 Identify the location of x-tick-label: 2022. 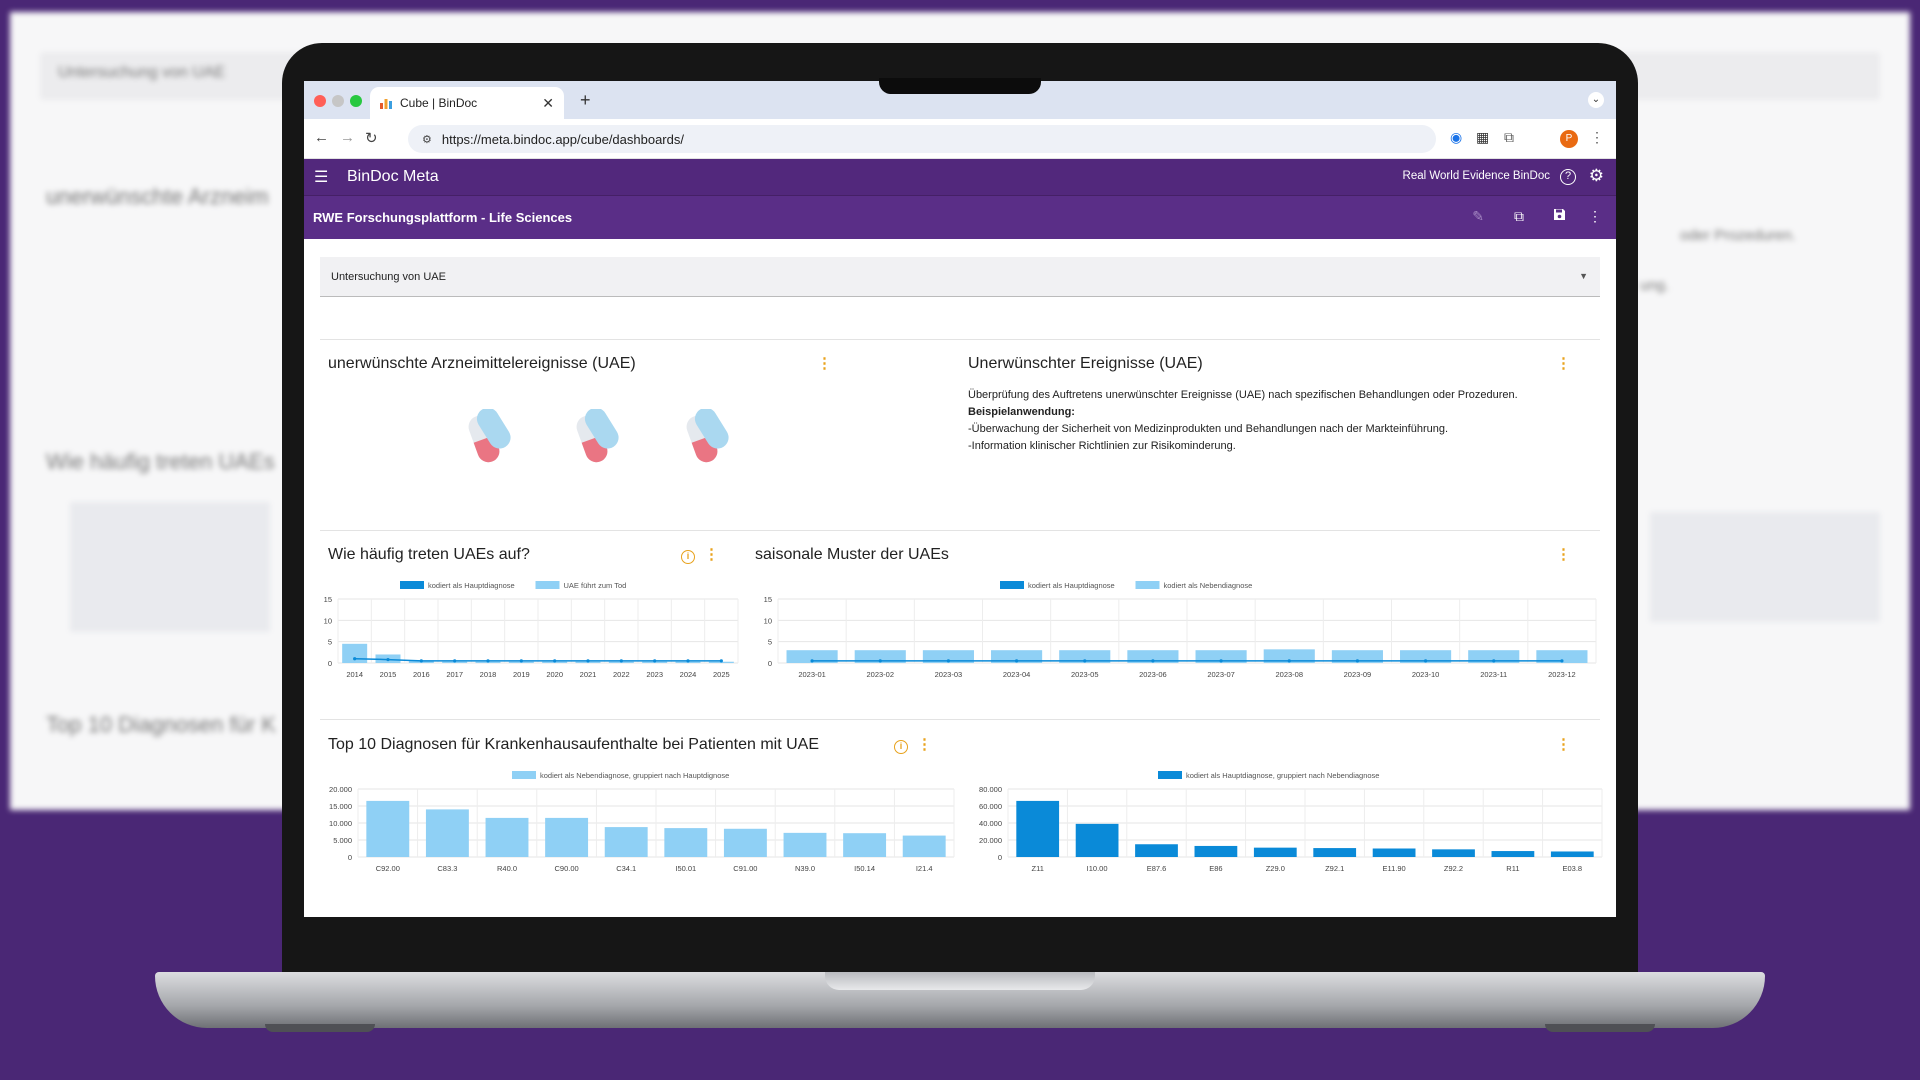
(621, 674).